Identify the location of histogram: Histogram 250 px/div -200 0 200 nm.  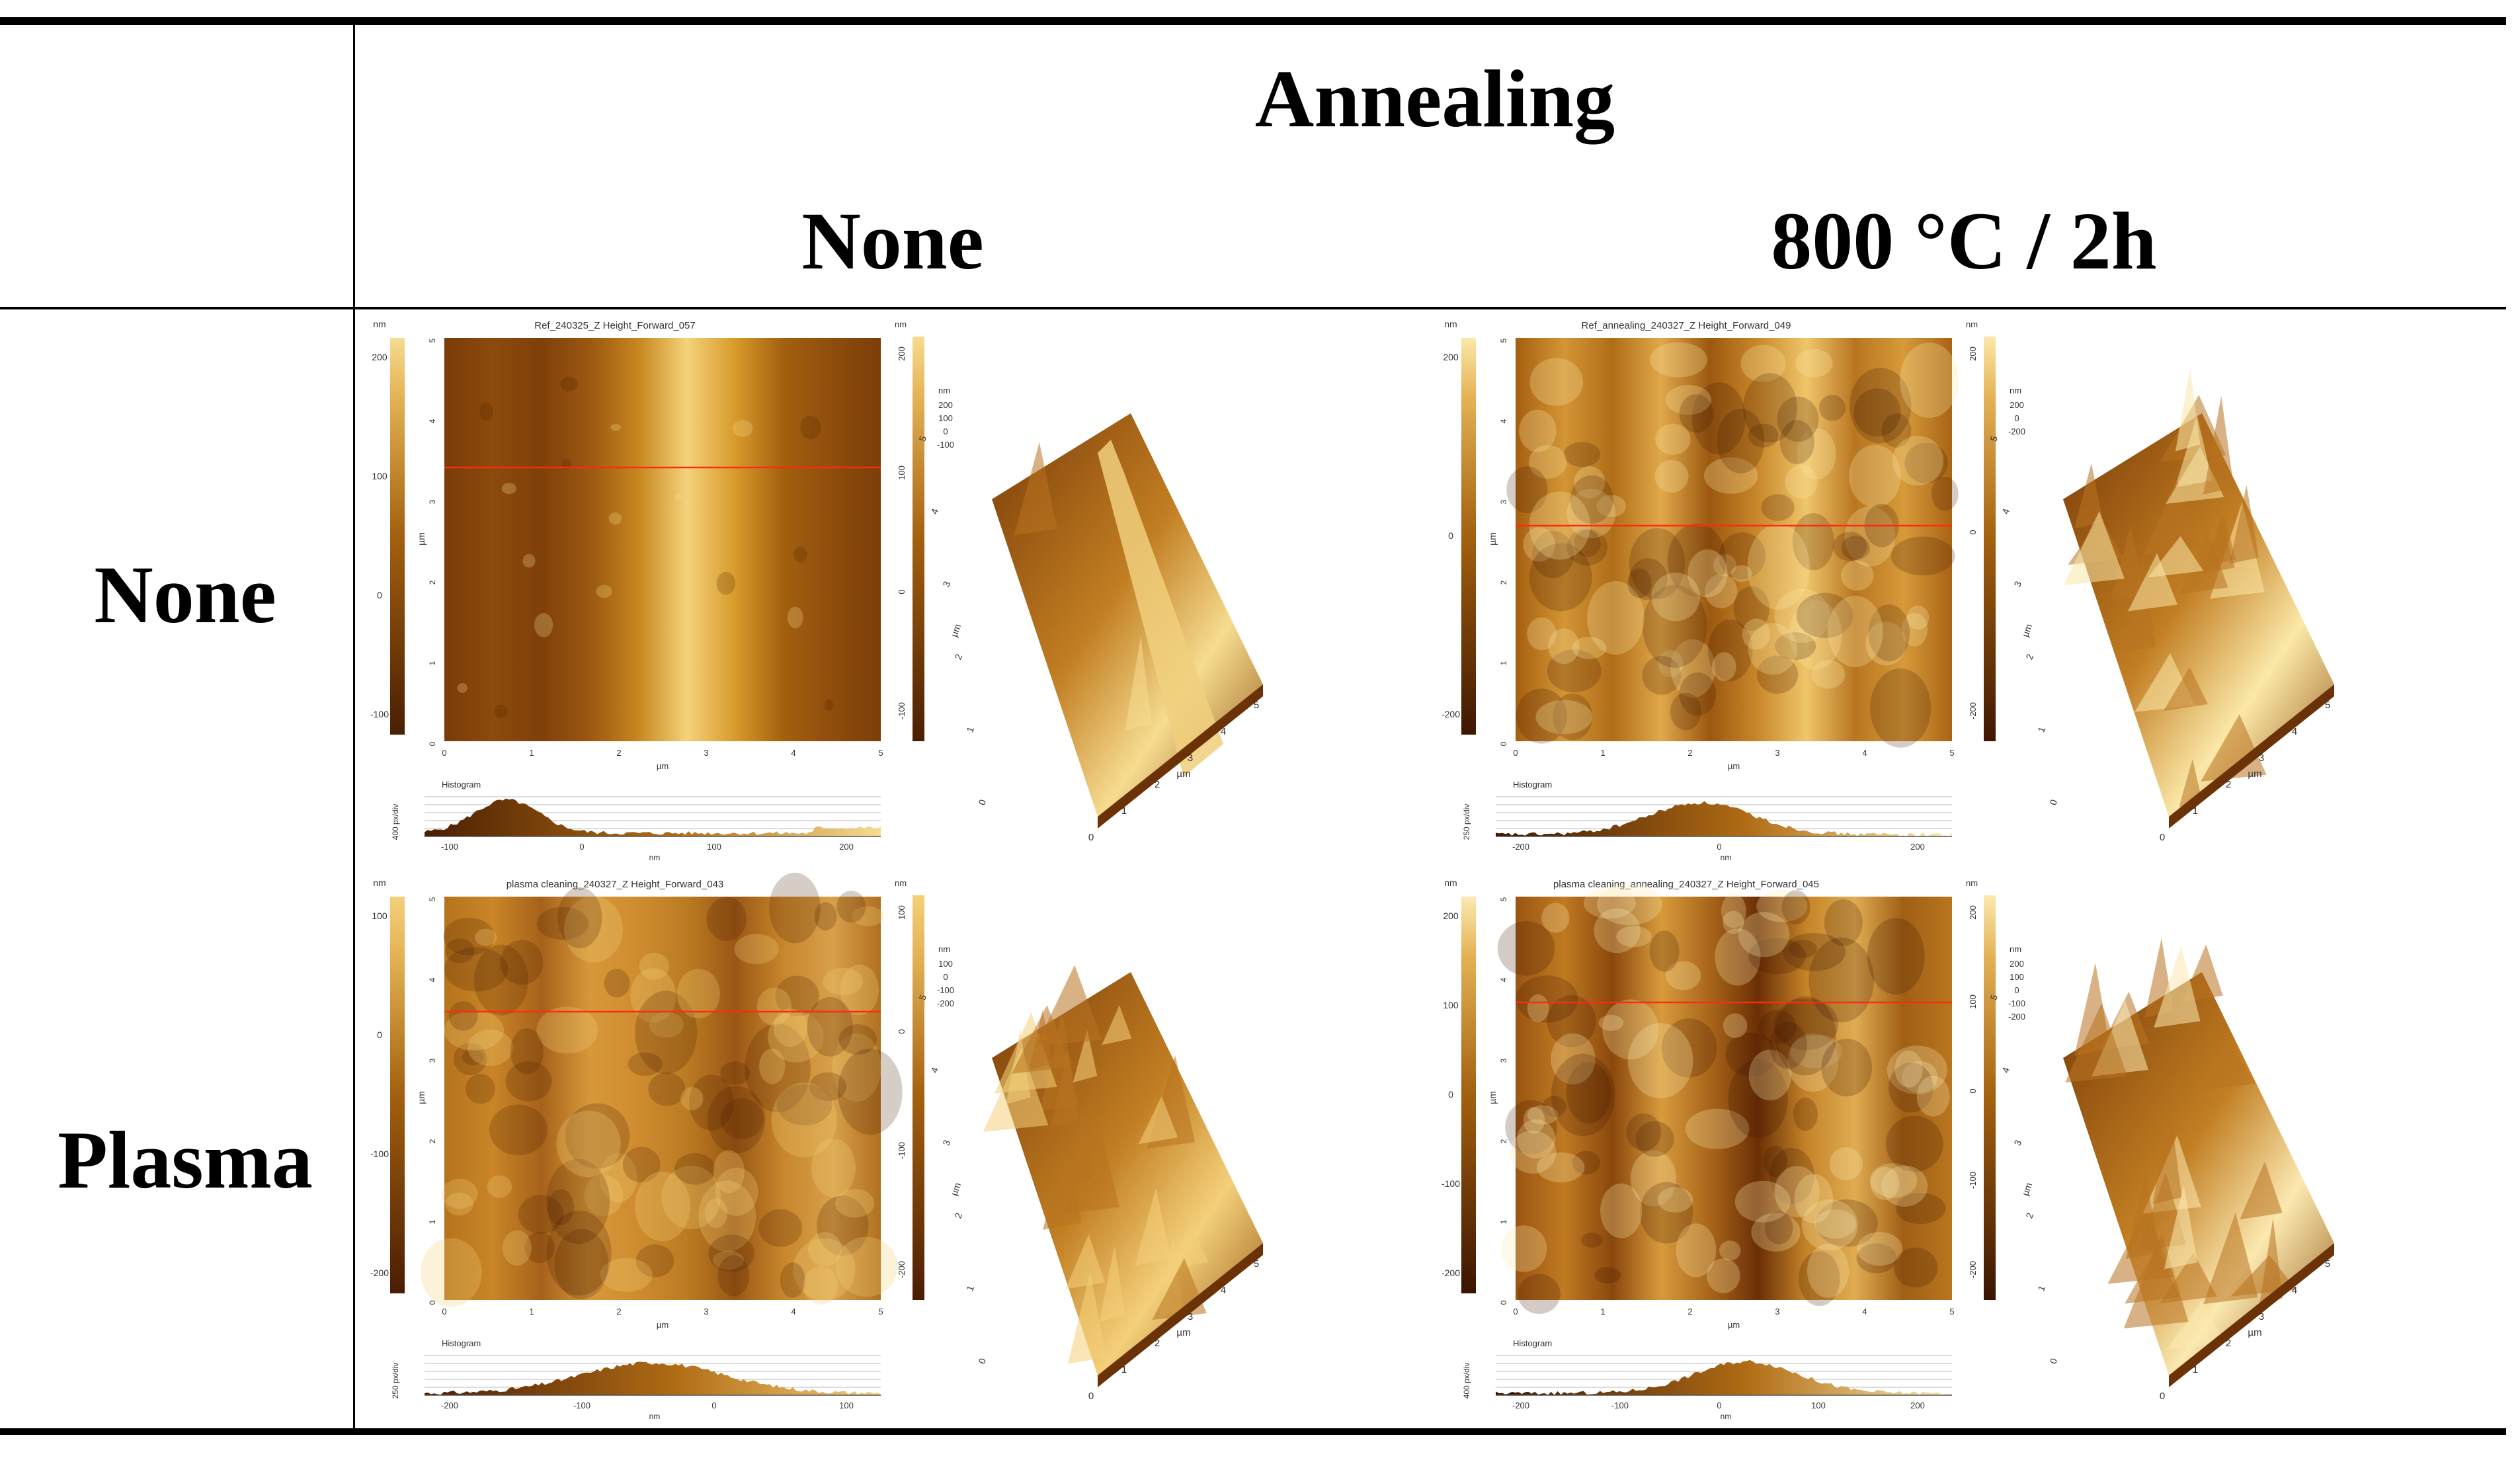
(1707, 821).